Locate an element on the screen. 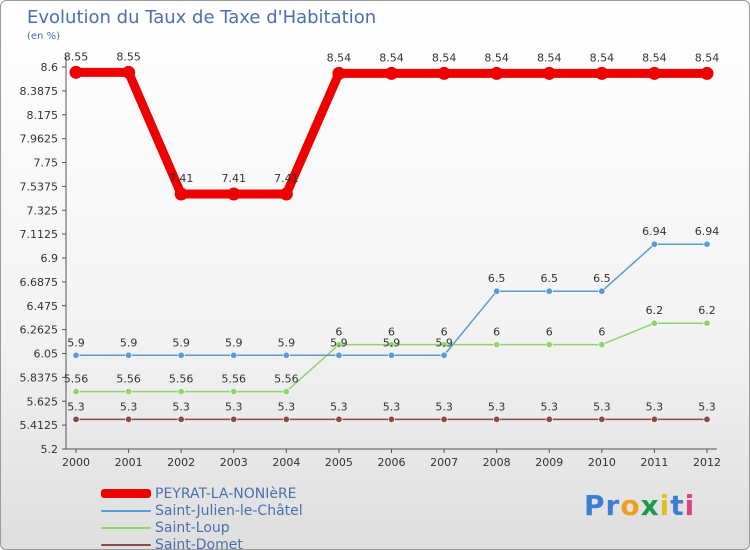  legend-label: Saint-Julien-le-Châtel is located at coordinates (229, 510).